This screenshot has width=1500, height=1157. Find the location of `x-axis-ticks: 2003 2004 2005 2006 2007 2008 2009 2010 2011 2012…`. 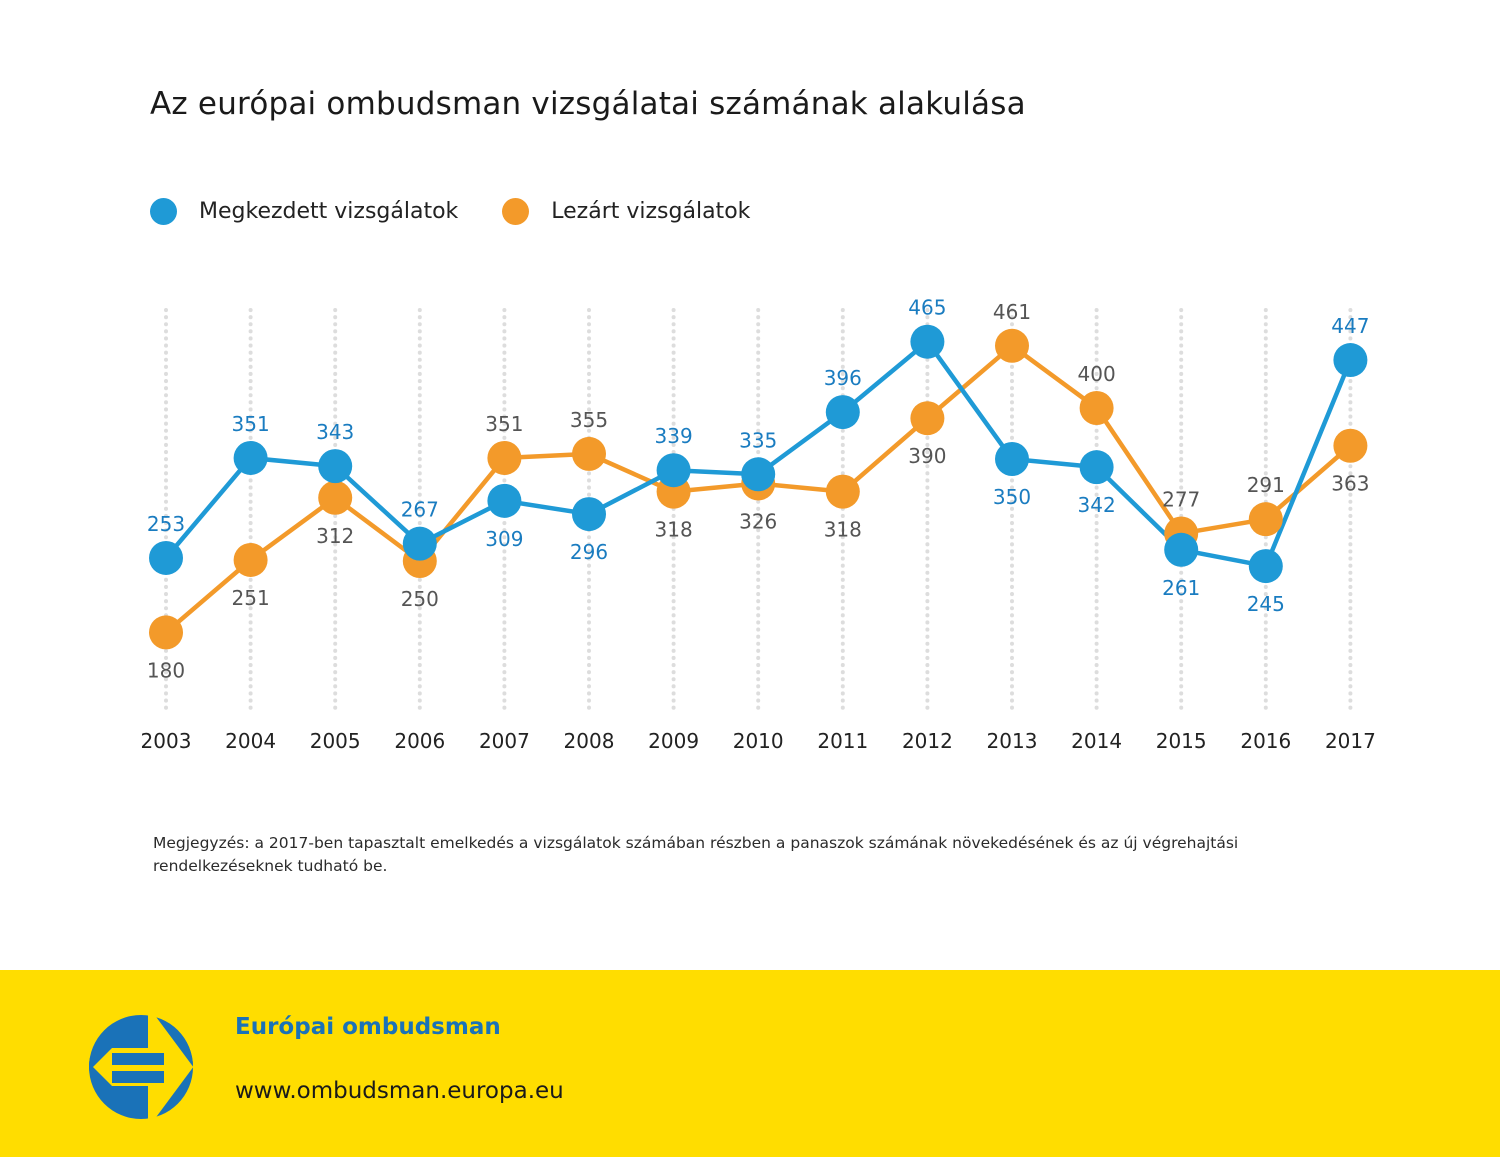

x-axis-ticks: 2003 2004 2005 2006 2007 2008 2009 2010 2011 2012… is located at coordinates (758, 741).